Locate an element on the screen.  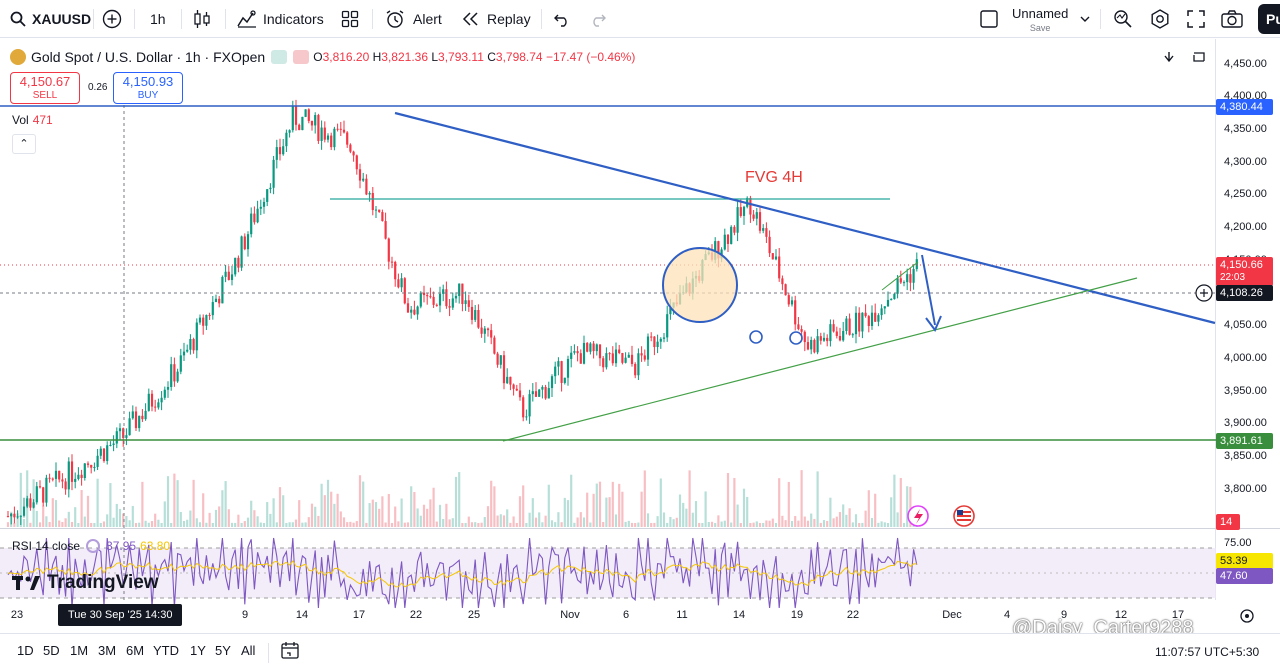
goto-date-icon is located at coordinates (290, 650).